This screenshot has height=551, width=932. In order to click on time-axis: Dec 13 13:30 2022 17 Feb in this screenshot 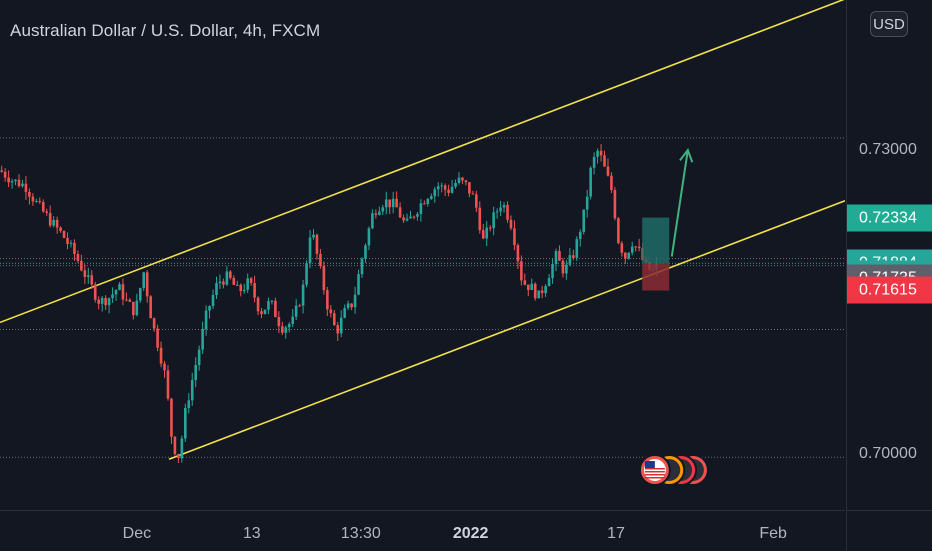, I will do `click(422, 530)`.